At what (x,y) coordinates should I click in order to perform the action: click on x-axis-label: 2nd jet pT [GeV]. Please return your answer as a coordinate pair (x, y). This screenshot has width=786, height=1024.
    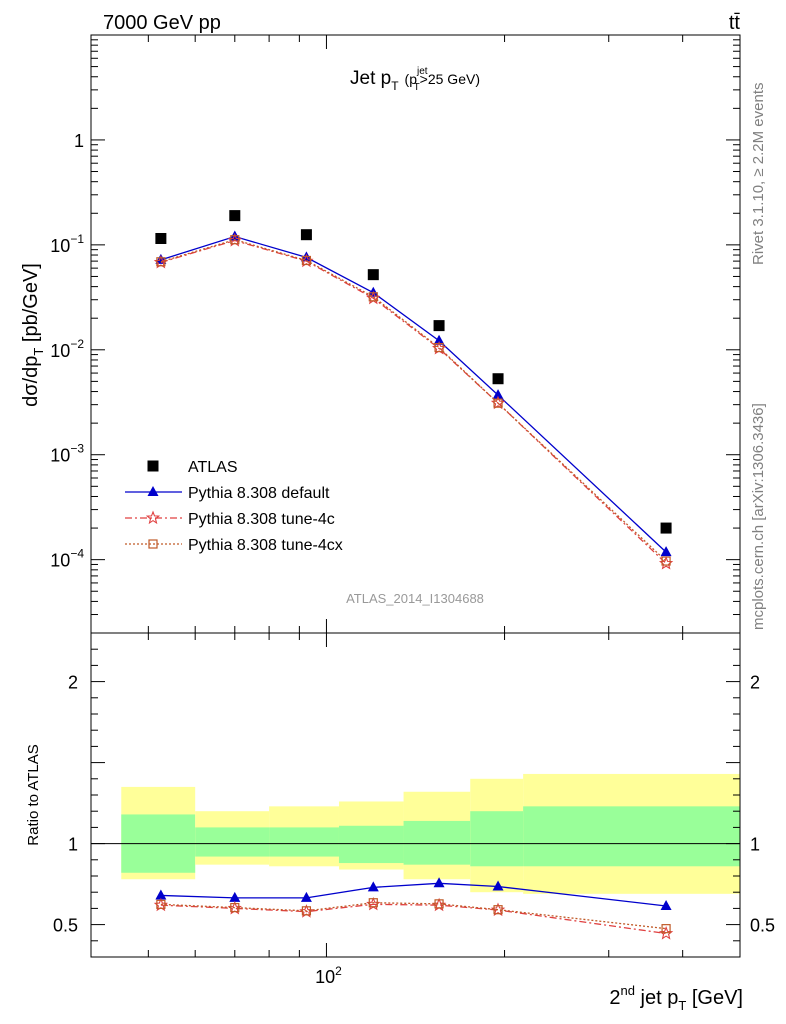
    Looking at the image, I should click on (676, 998).